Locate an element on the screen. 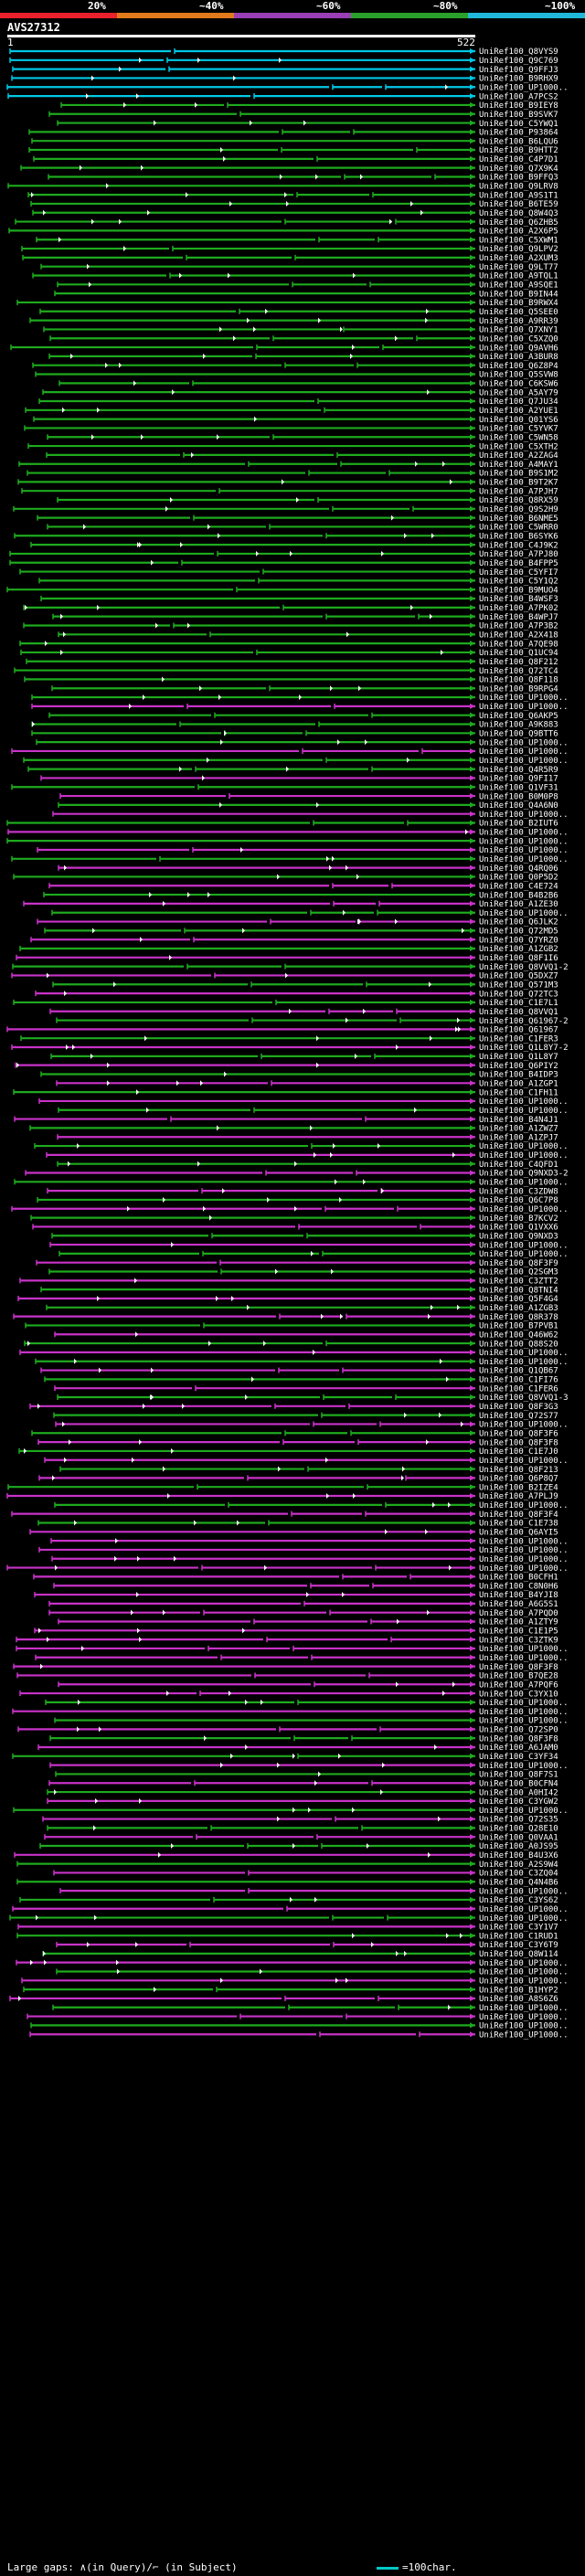 This screenshot has height=2576, width=585. hit-row: UniRef100_Q72S35 is located at coordinates (300, 1820).